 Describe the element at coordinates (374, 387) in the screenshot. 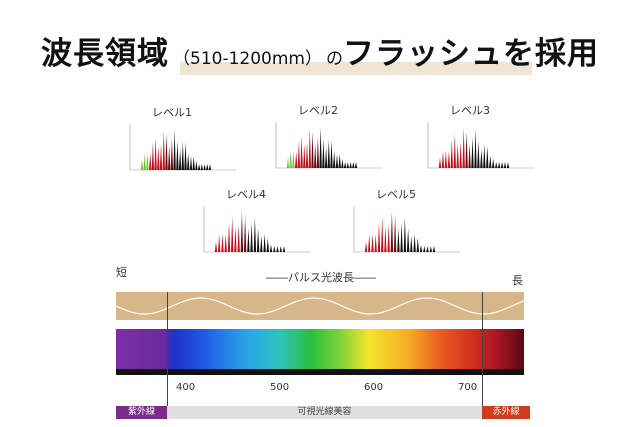

I see `tick-600: 600` at that location.